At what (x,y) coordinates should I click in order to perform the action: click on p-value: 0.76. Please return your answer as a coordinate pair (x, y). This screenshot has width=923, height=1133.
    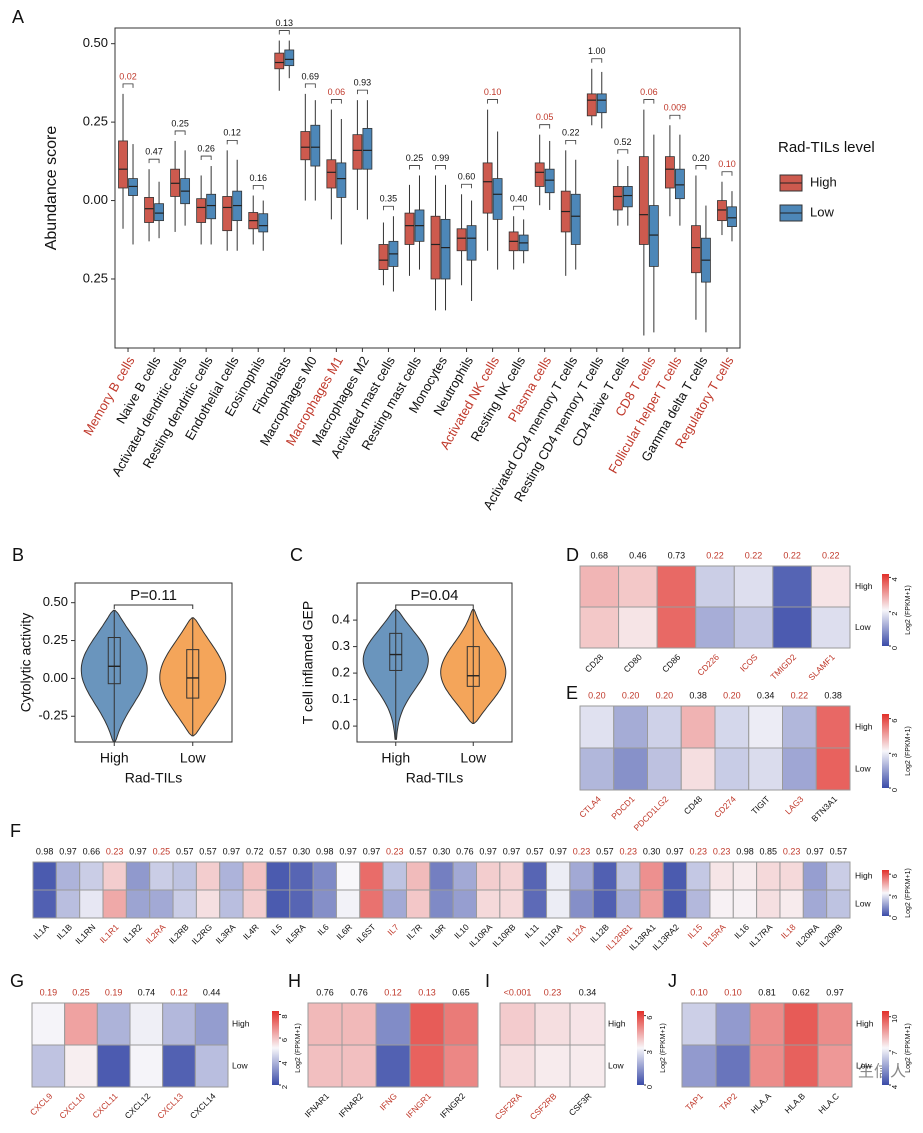
    Looking at the image, I should click on (465, 851).